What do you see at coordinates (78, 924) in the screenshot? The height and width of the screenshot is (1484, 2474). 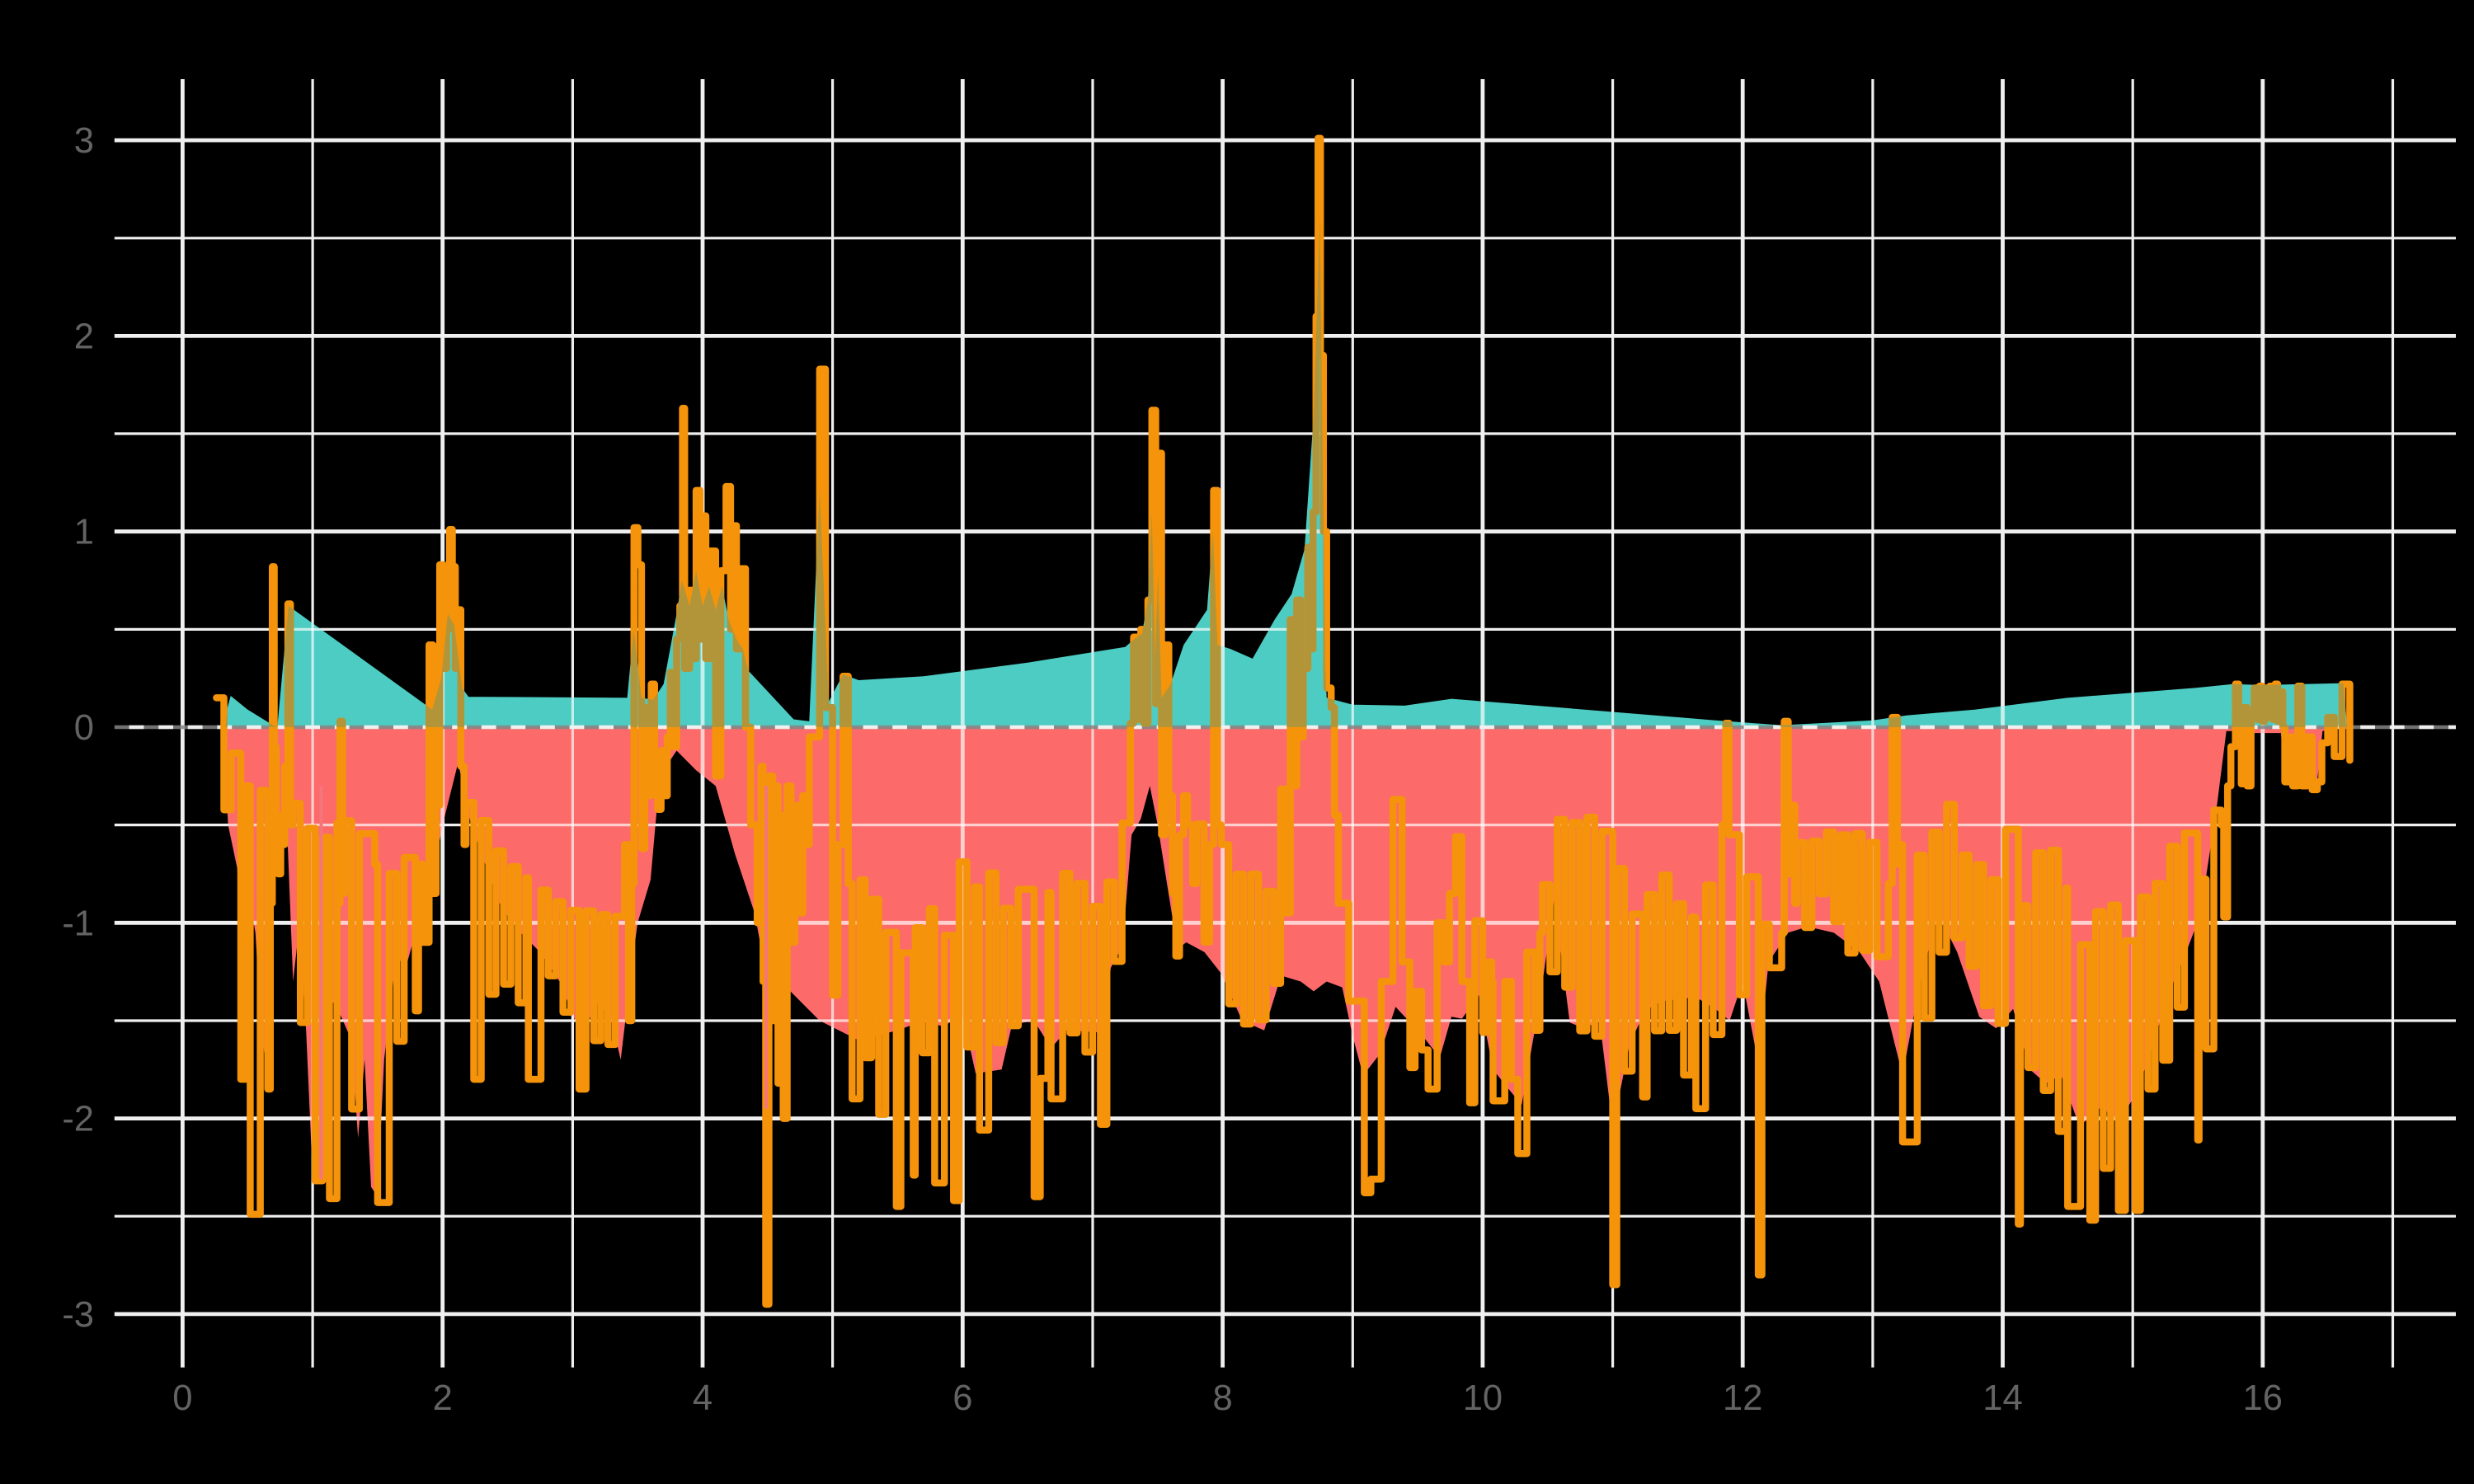 I see `svg-text: -1` at bounding box center [78, 924].